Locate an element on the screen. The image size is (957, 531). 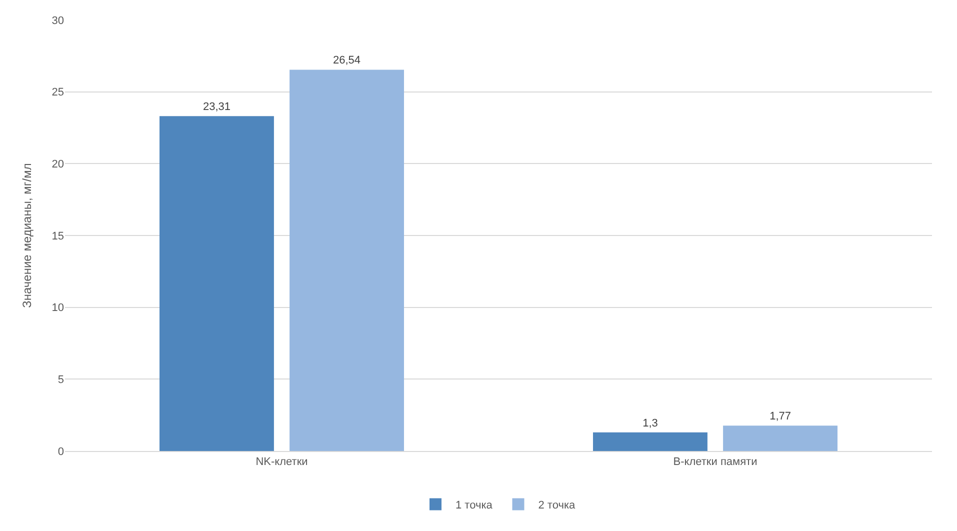
y-tick-label: 0 is located at coordinates (61, 452).